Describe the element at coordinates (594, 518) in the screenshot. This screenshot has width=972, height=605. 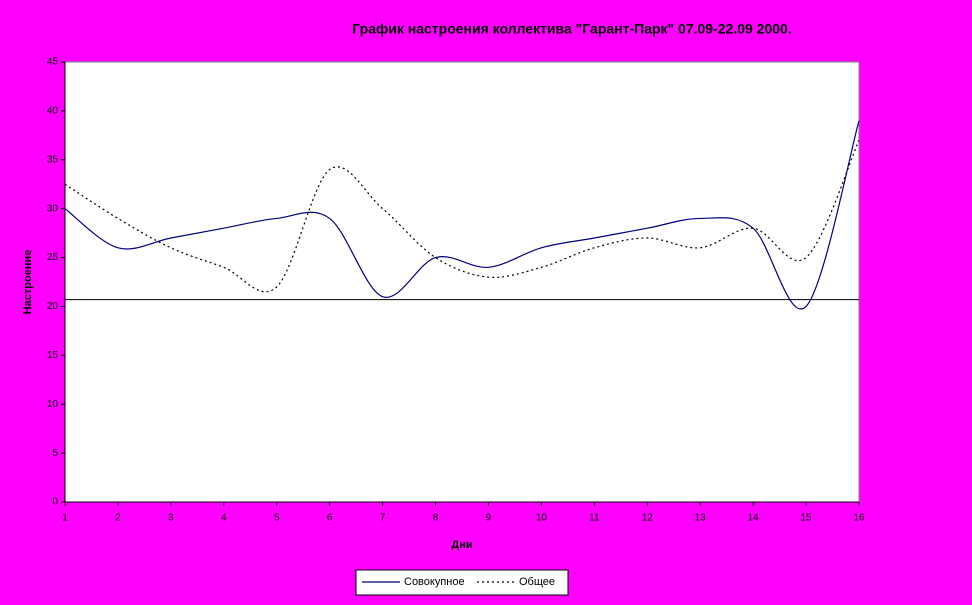
I see `x-tick-label: 11` at that location.